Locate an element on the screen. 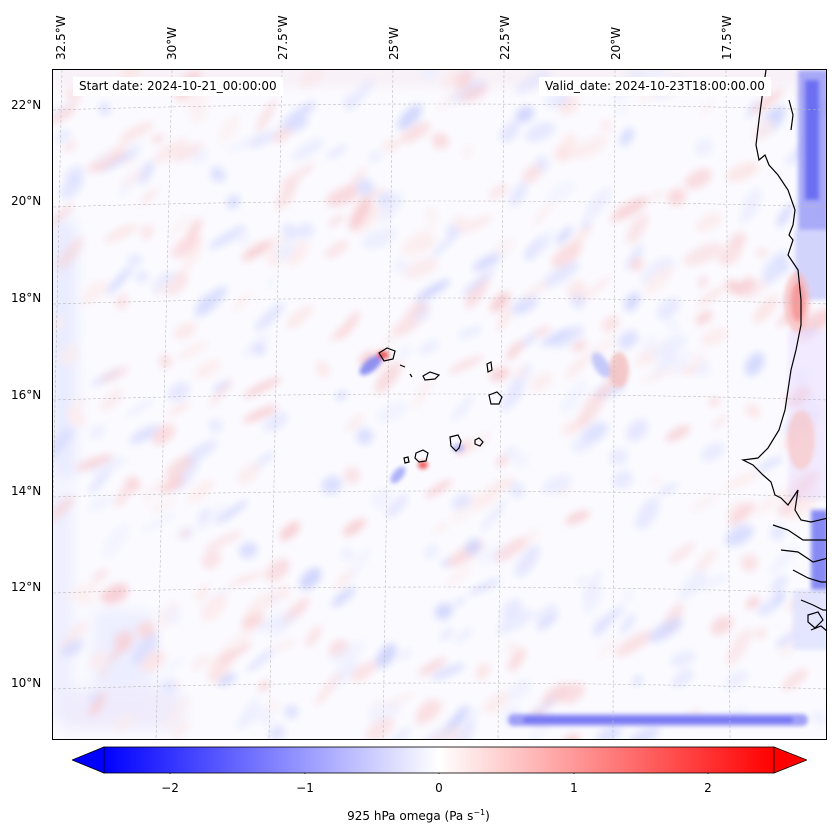 The height and width of the screenshot is (839, 837). lat-label-12n: 12°N is located at coordinates (26, 587).